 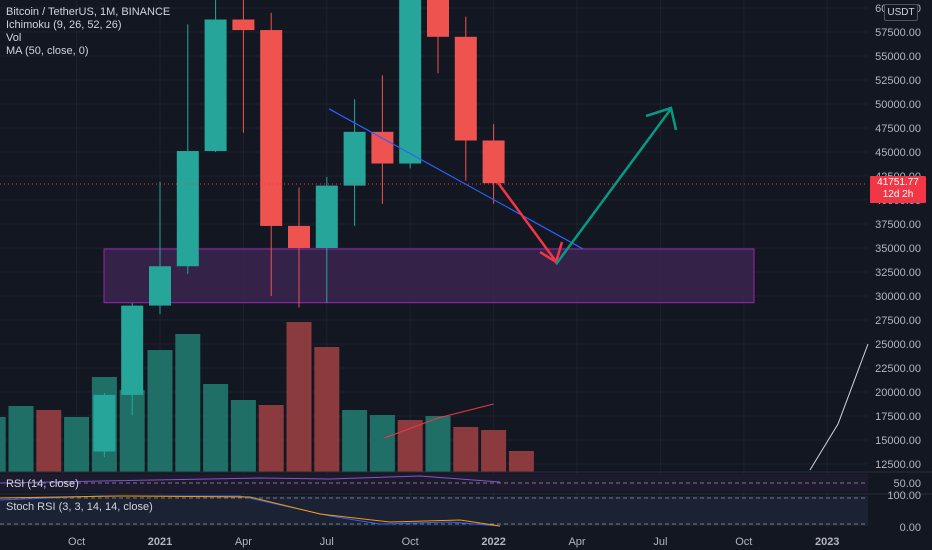 I want to click on trendline, so click(x=456, y=179).